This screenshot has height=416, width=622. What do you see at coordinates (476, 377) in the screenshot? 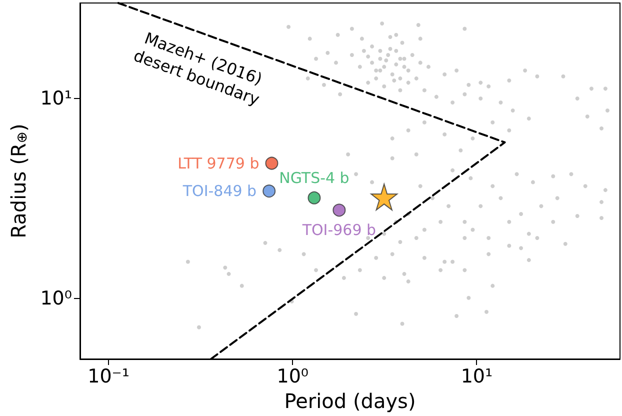
I see `x-tick-label: 10¹` at bounding box center [476, 377].